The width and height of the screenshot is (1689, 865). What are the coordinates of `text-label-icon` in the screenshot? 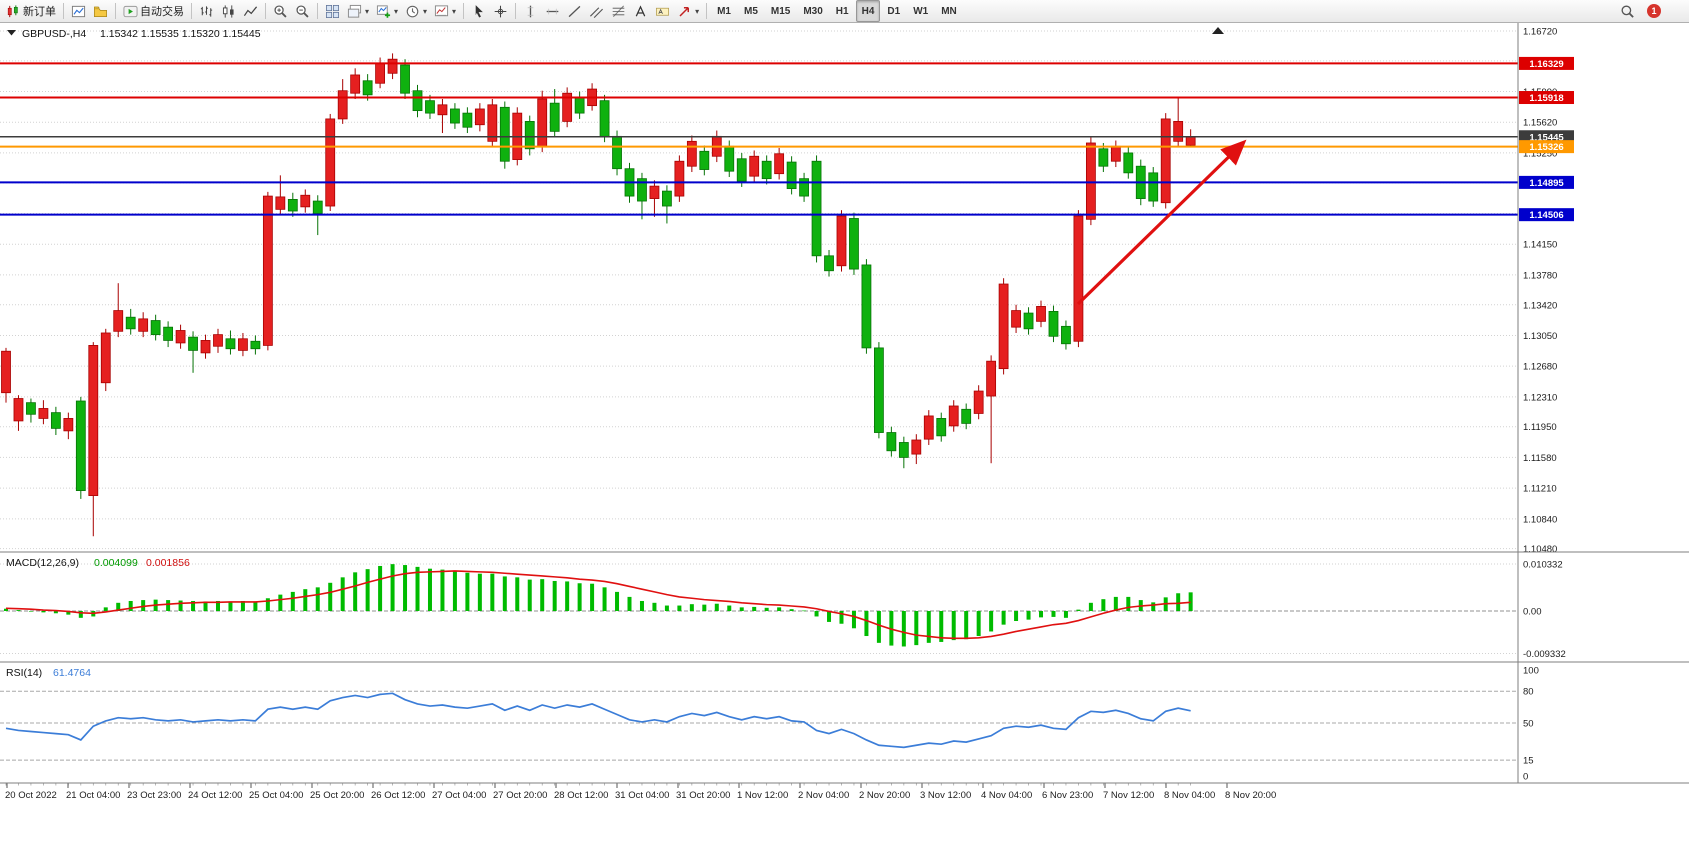 It's located at (662, 11).